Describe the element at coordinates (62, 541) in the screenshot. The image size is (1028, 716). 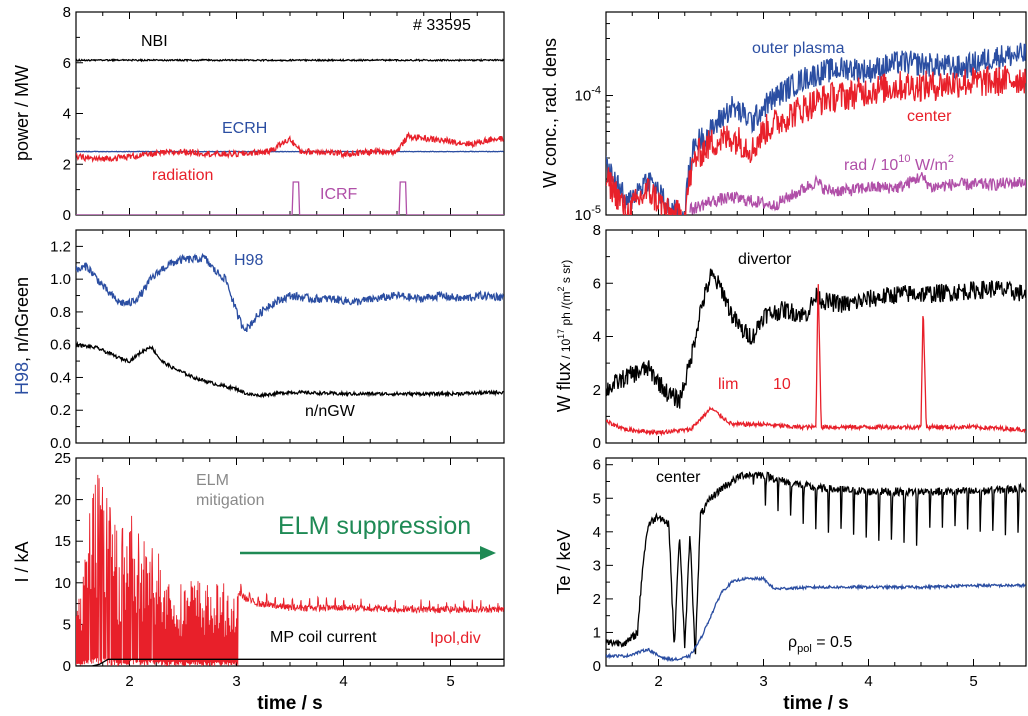
I see `y-tick-label: 15` at that location.